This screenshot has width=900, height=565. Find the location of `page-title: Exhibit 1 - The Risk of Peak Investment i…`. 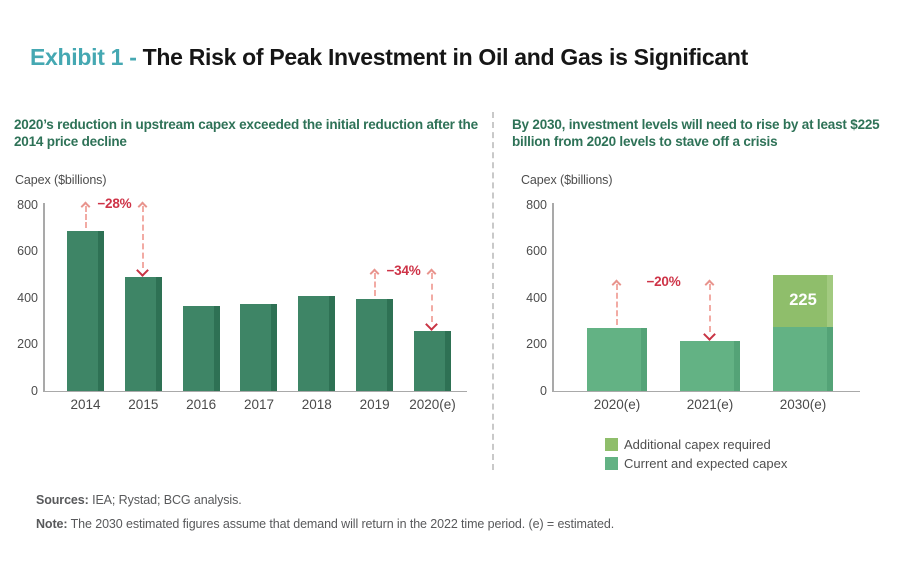

page-title: Exhibit 1 - The Risk of Peak Investment i… is located at coordinates (450, 57).